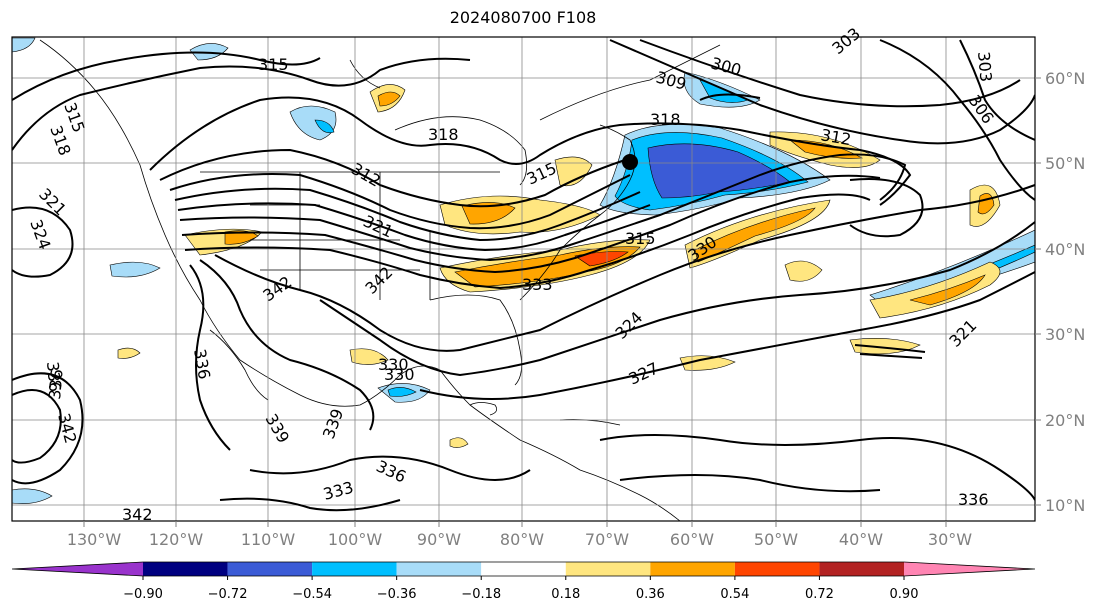 The height and width of the screenshot is (615, 1105). What do you see at coordinates (650, 594) in the screenshot?
I see `colorbar-tick-label: 0.36` at bounding box center [650, 594].